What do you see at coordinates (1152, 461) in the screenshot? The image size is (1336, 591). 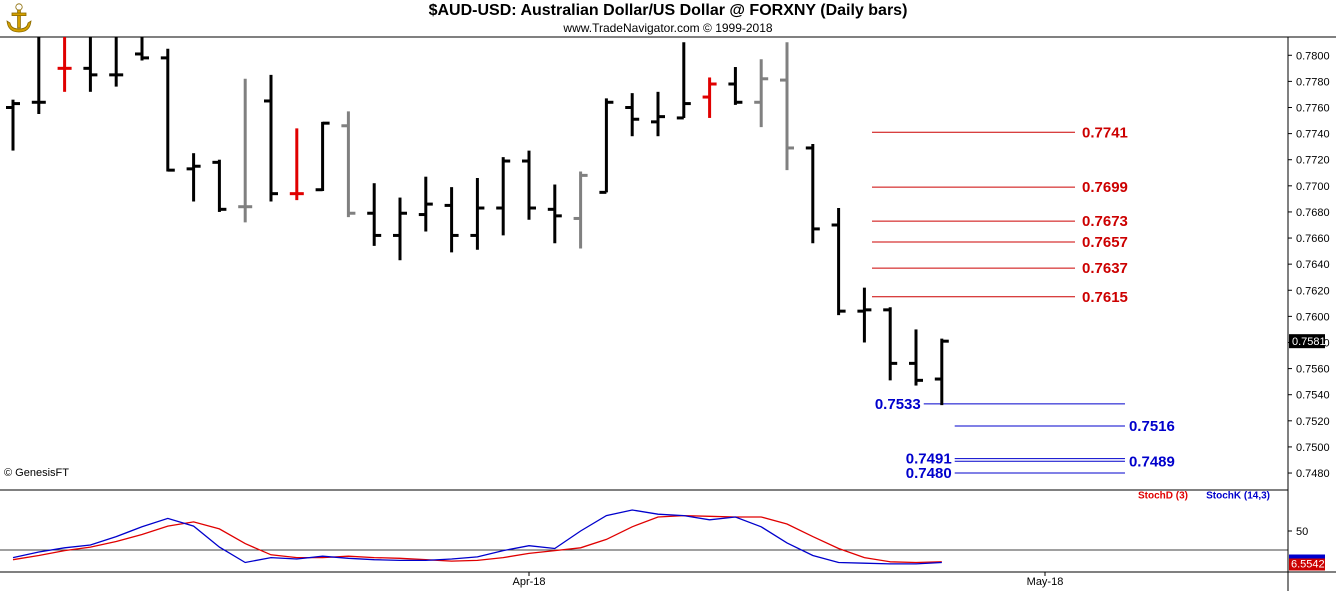 I see `support-label: 0.7489` at bounding box center [1152, 461].